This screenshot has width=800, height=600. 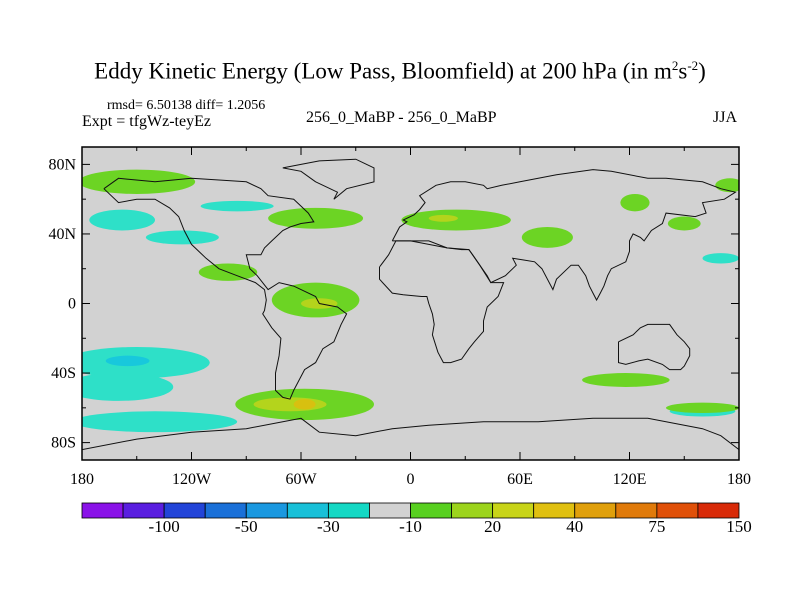 What do you see at coordinates (301, 479) in the screenshot?
I see `x-tick-label: 60W` at bounding box center [301, 479].